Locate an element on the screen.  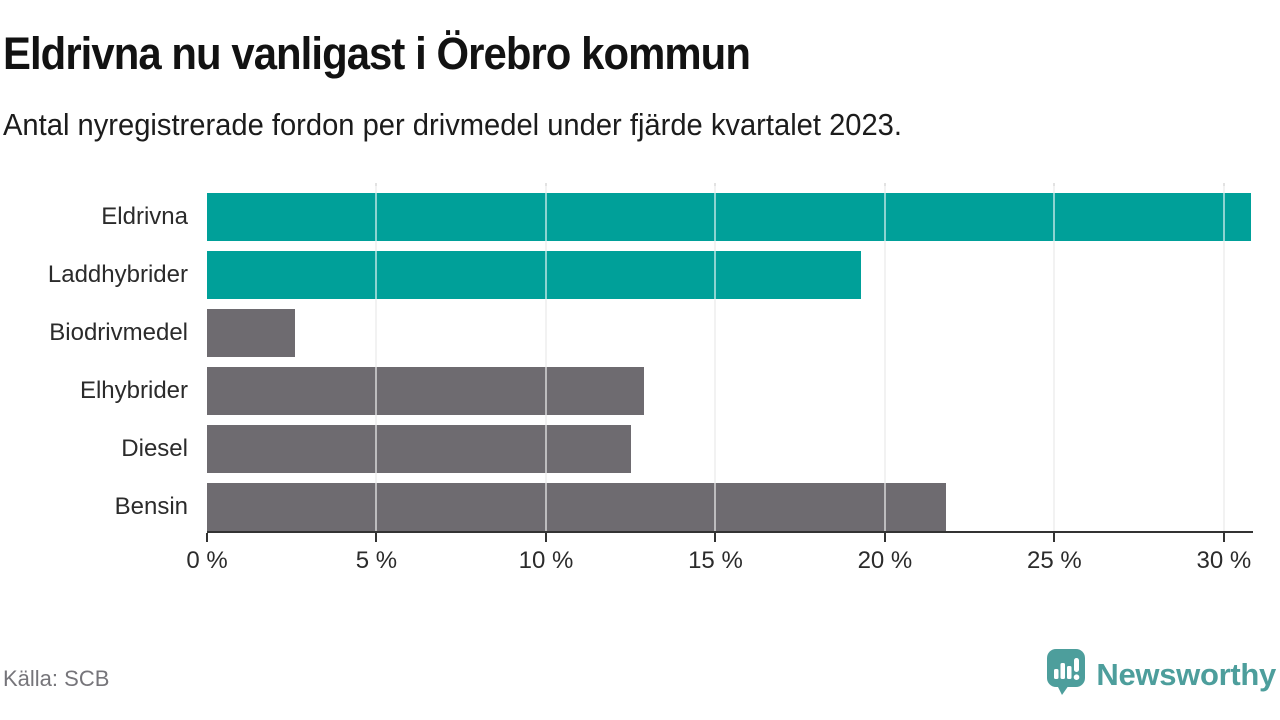
axis-tick-label: 5 % is located at coordinates (376, 560).